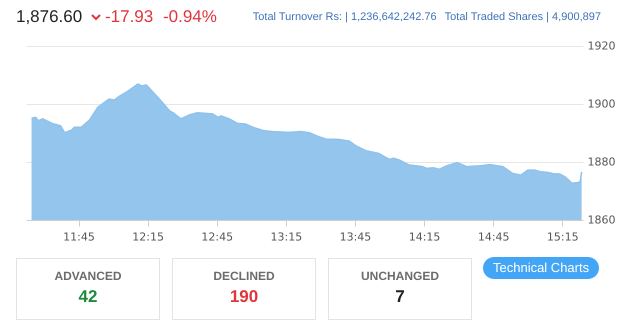 Image resolution: width=623 pixels, height=321 pixels. Describe the element at coordinates (602, 104) in the screenshot. I see `y-tick-label: 1900` at that location.